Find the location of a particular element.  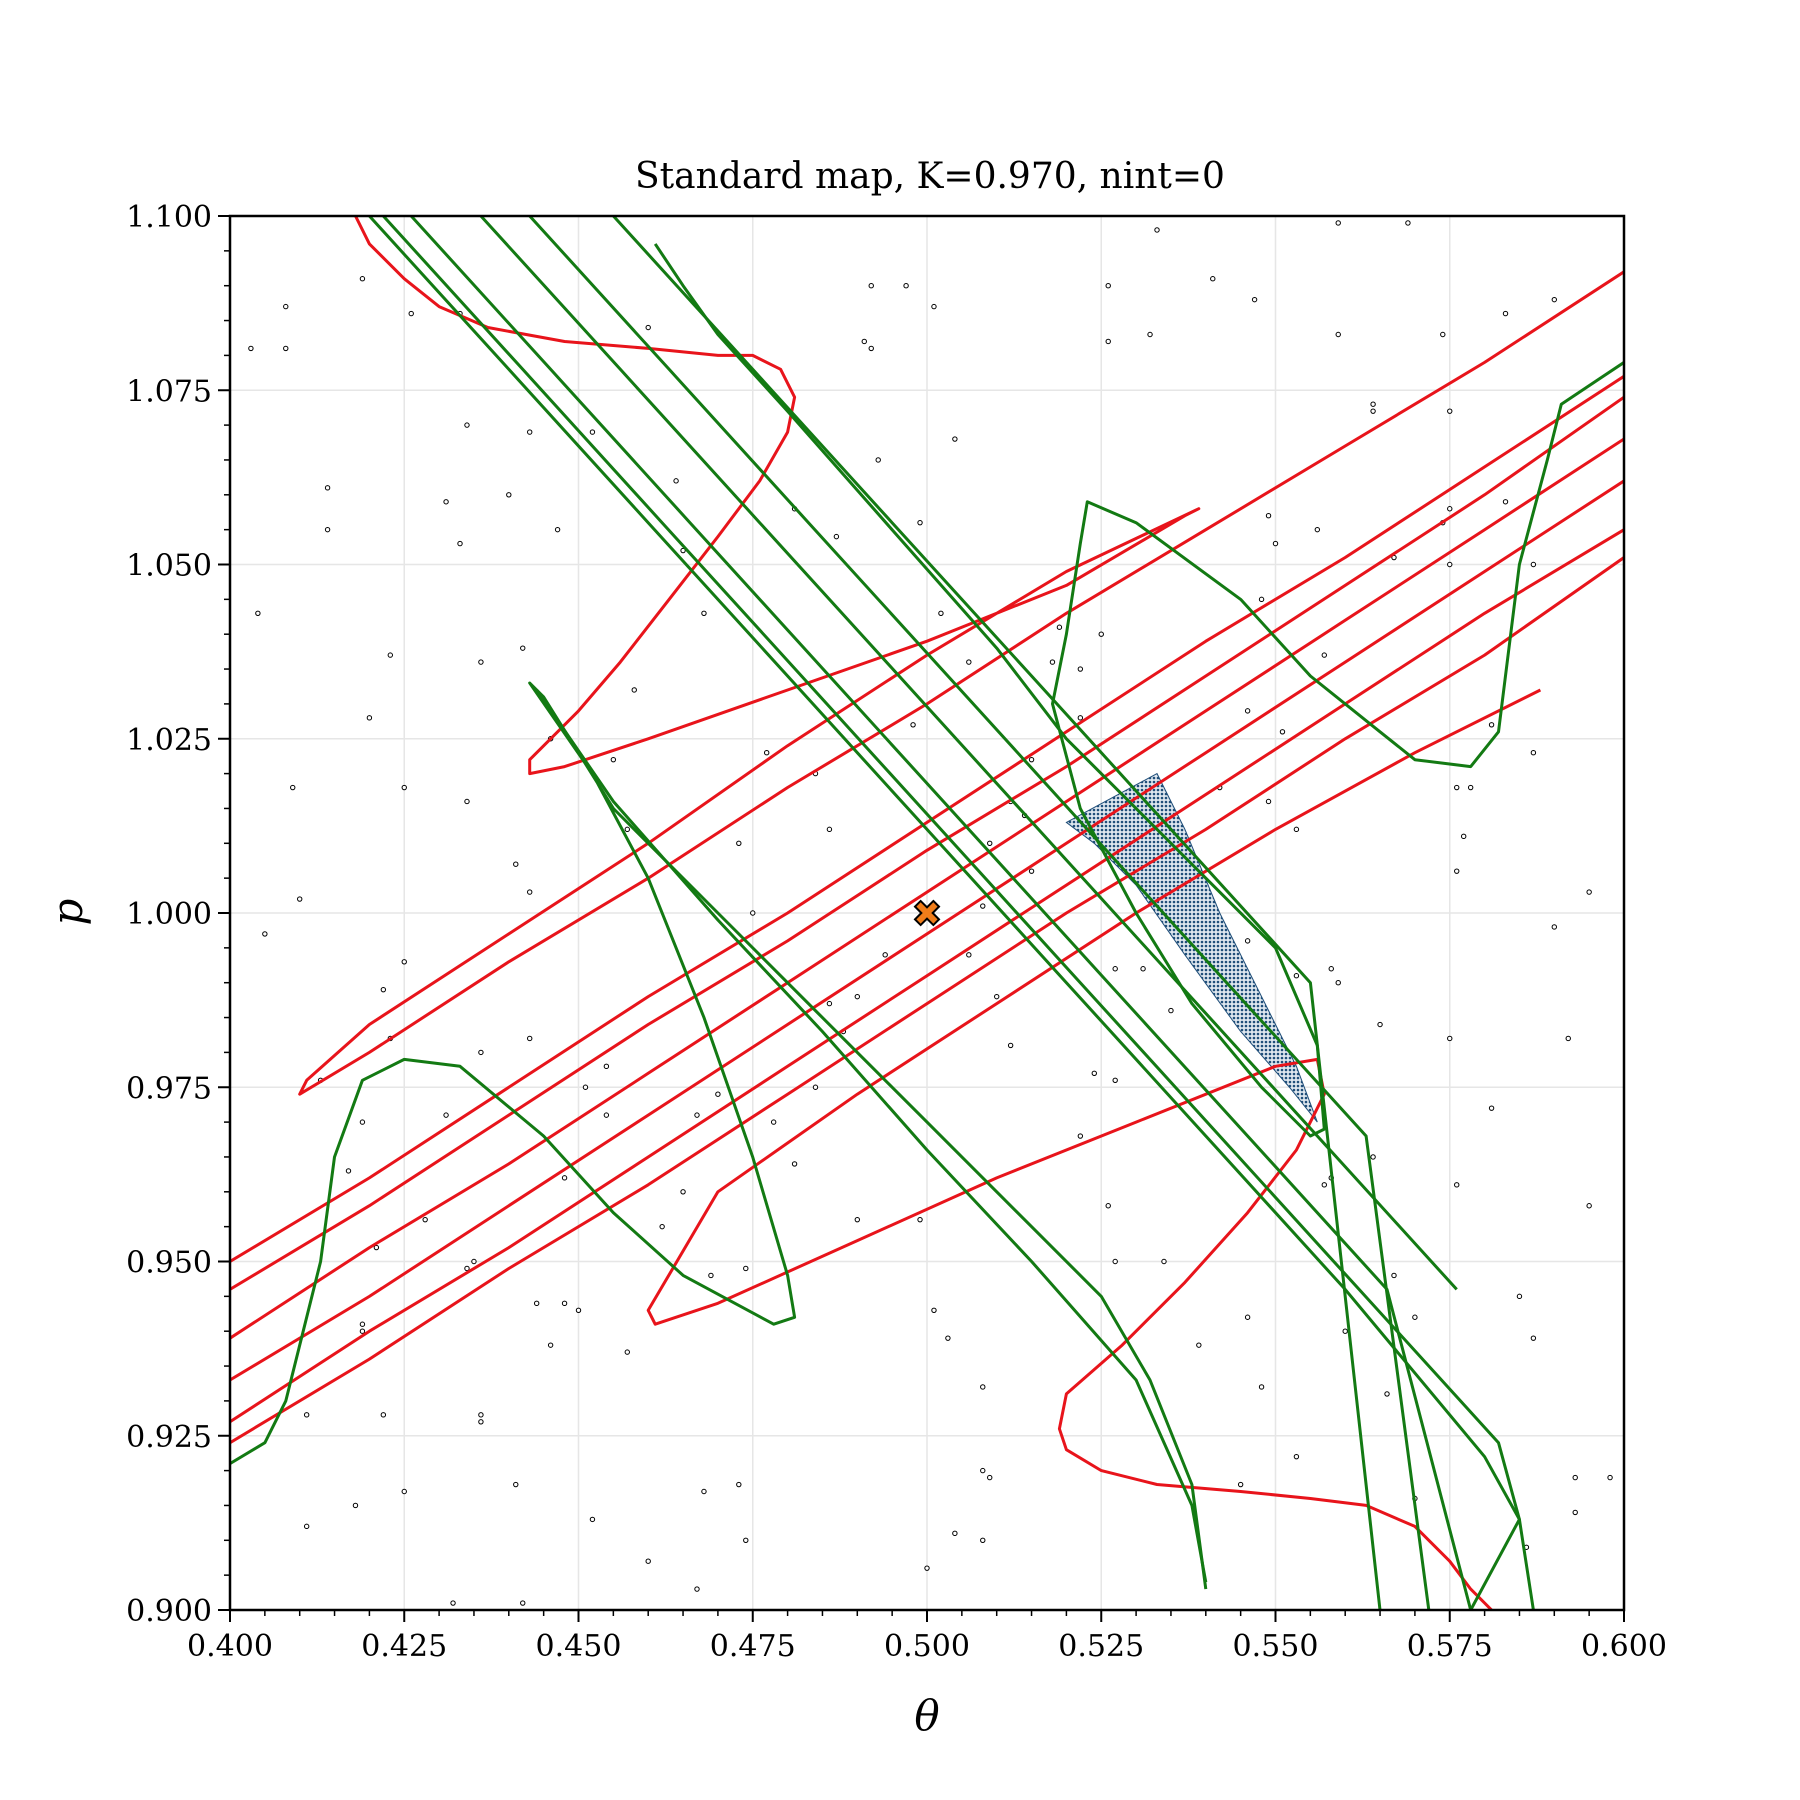

x-tick-label: 0.475 is located at coordinates (753, 1646).